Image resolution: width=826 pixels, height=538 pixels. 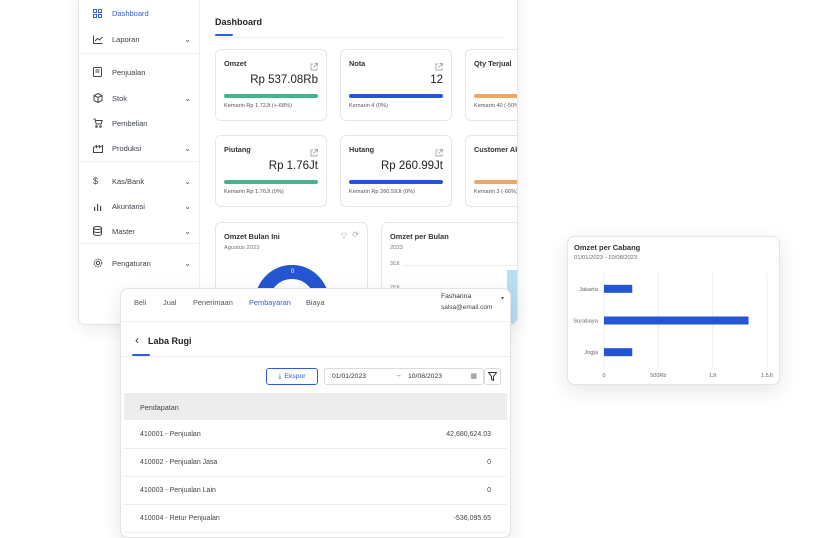 What do you see at coordinates (213, 302) in the screenshot?
I see `tab-penerimaan: Penerimaan` at bounding box center [213, 302].